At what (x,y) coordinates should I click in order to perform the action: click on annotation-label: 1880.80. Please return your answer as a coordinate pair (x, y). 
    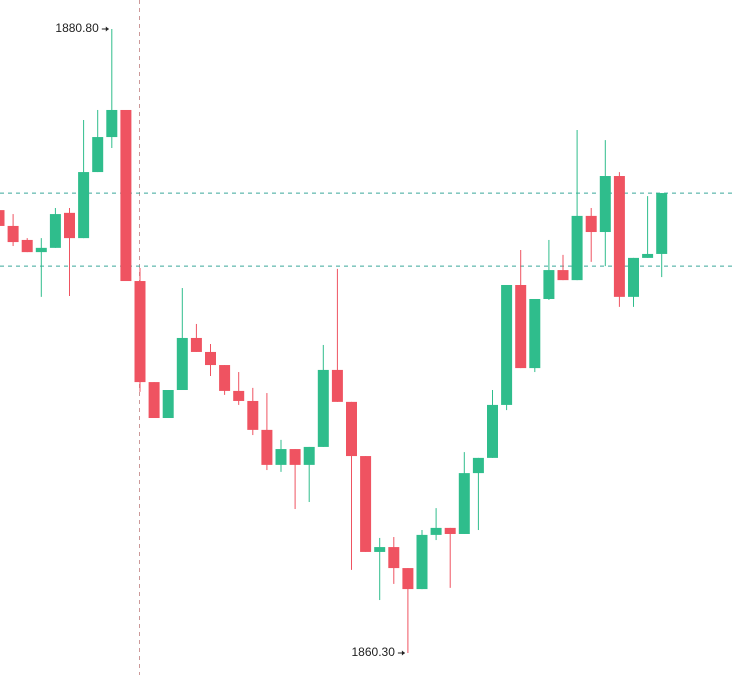
    Looking at the image, I should click on (77, 28).